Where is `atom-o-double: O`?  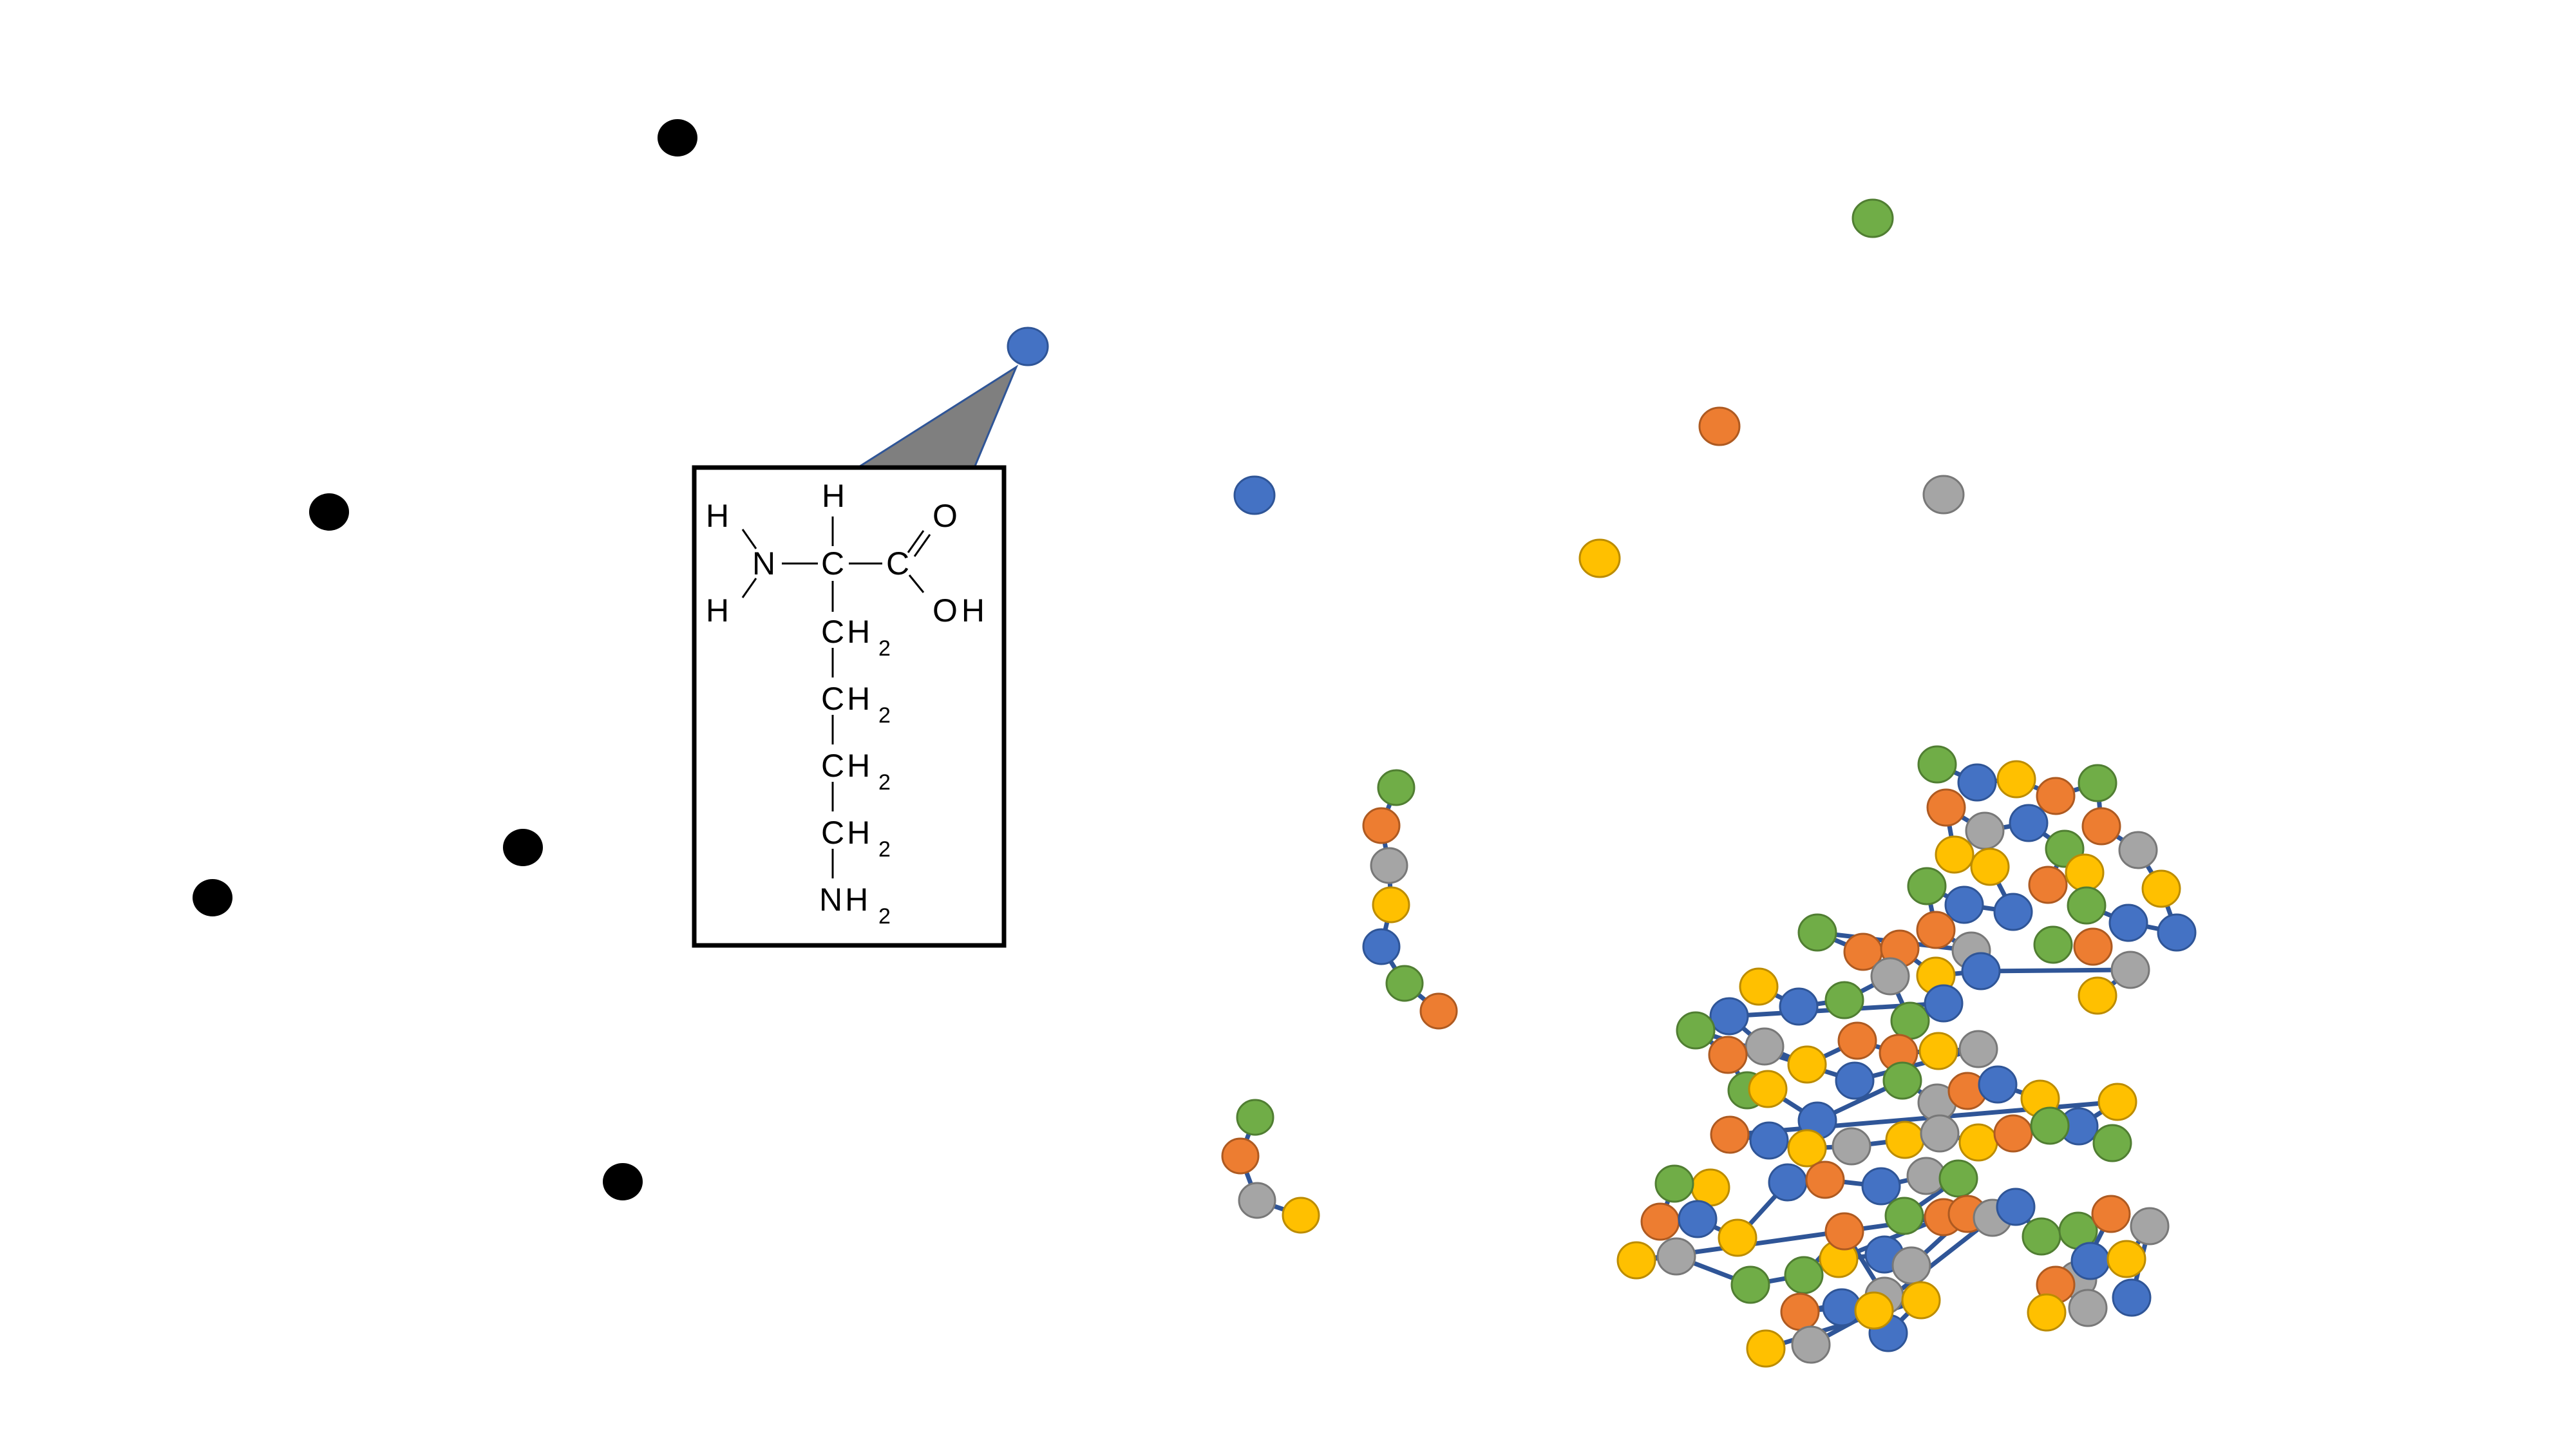 atom-o-double: O is located at coordinates (945, 516).